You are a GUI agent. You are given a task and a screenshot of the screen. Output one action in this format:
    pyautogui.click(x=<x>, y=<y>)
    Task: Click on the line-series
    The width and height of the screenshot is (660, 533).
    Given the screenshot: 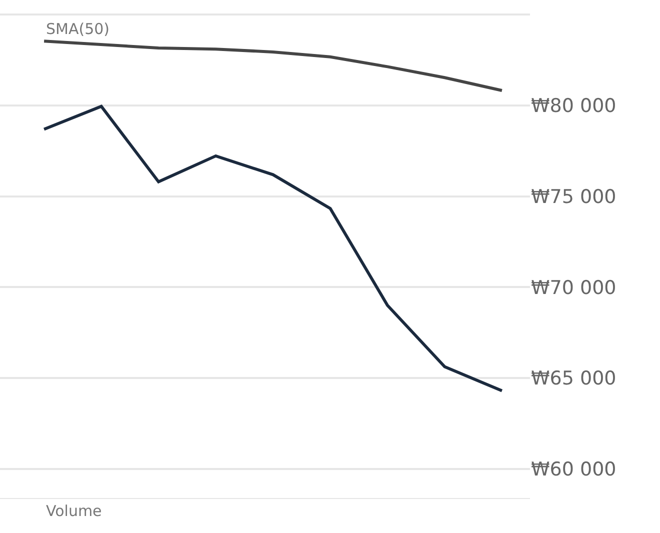 What is the action you would take?
    pyautogui.click(x=273, y=66)
    